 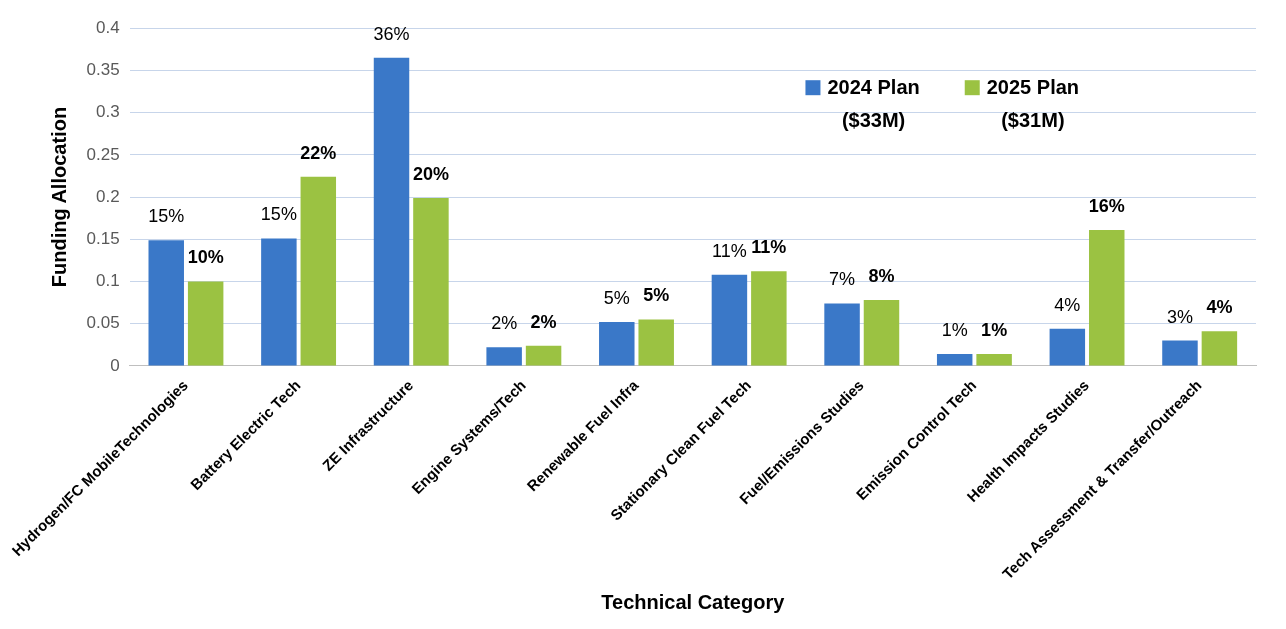 What do you see at coordinates (103, 323) in the screenshot?
I see `y-tick-label: 0.05` at bounding box center [103, 323].